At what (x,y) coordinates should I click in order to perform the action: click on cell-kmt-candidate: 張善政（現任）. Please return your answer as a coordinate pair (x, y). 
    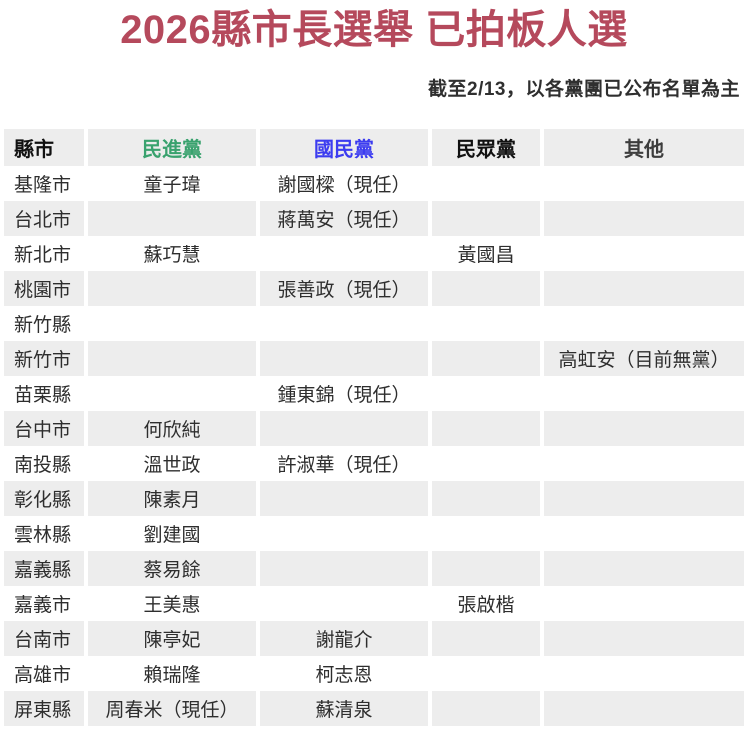
    Looking at the image, I should click on (344, 288).